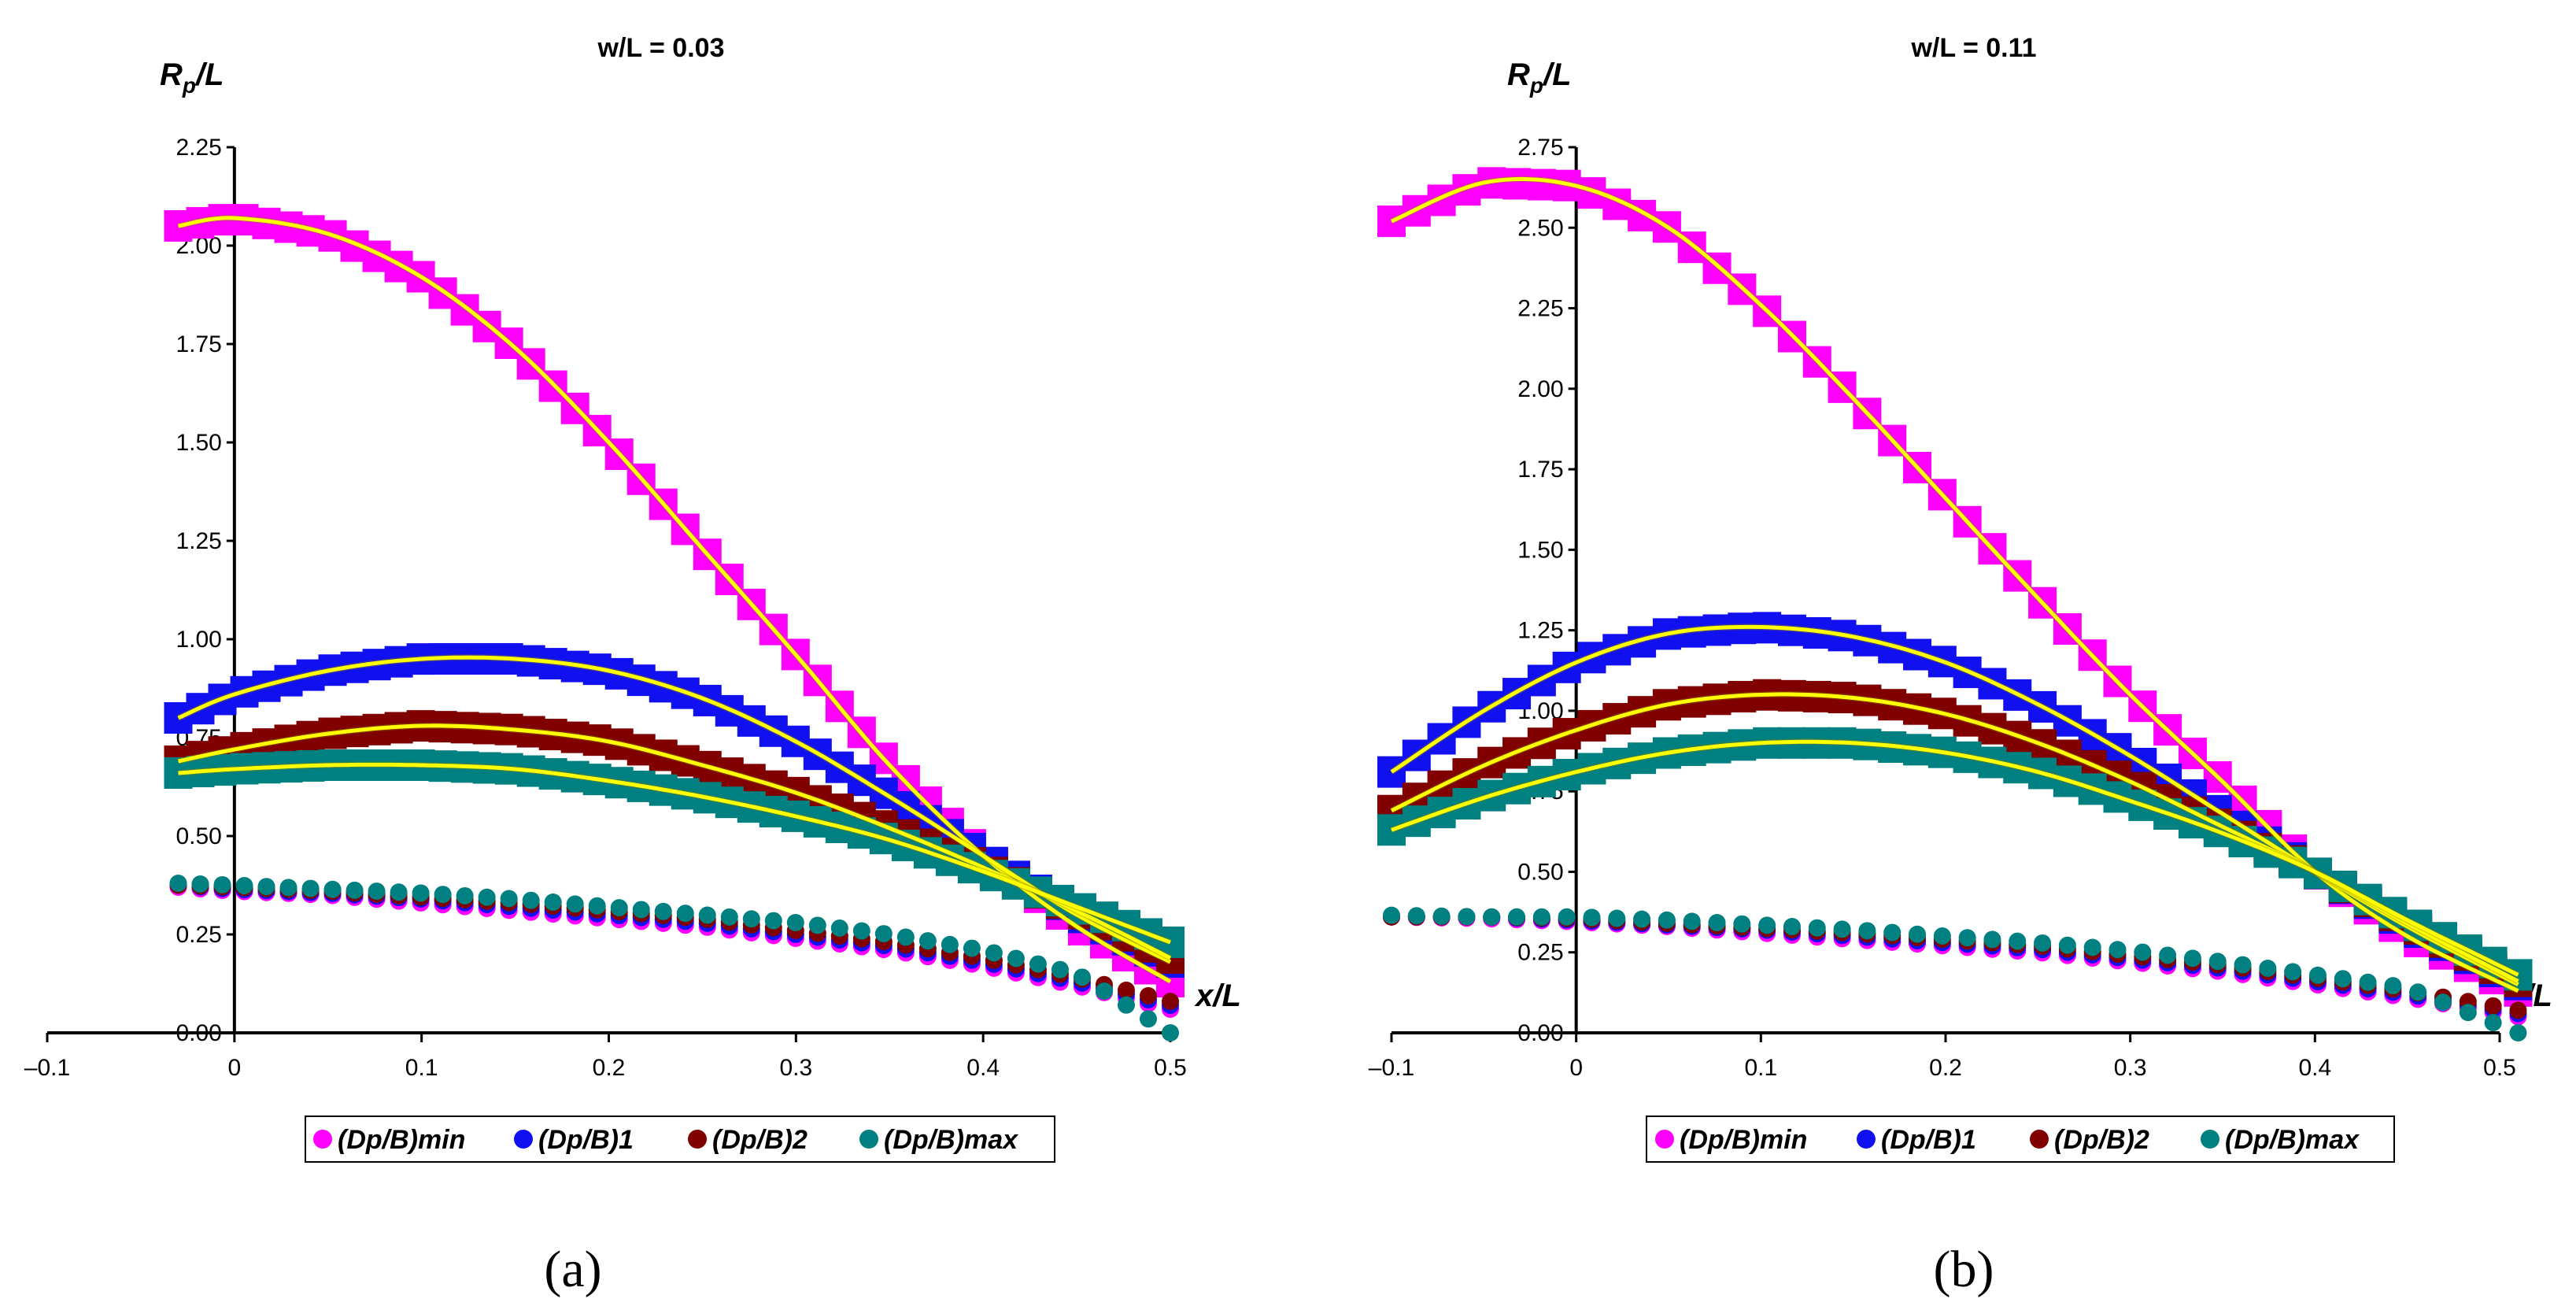  What do you see at coordinates (2314, 1068) in the screenshot?
I see `x-tick-label: 0.4` at bounding box center [2314, 1068].